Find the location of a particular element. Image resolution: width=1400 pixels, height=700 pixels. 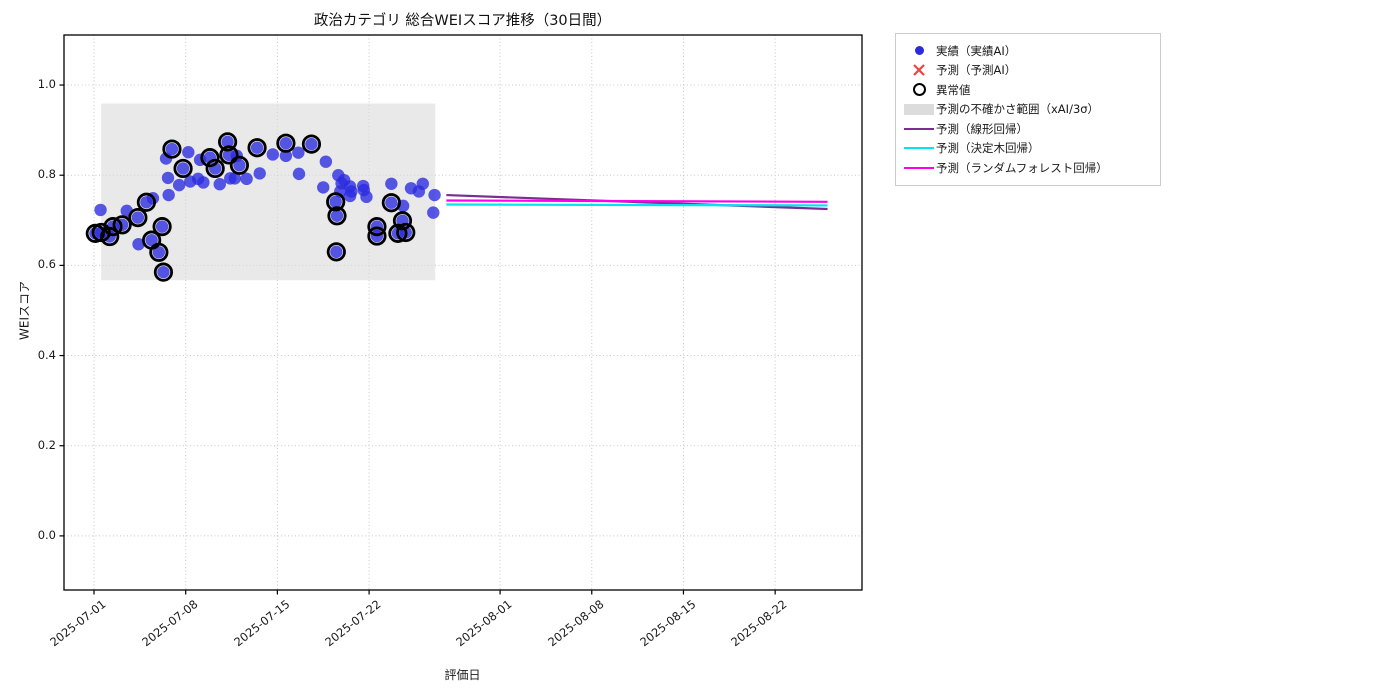

legend-item-uncertainty: 予測の不確かさ範囲（xAI/3σ） is located at coordinates (1027, 110).